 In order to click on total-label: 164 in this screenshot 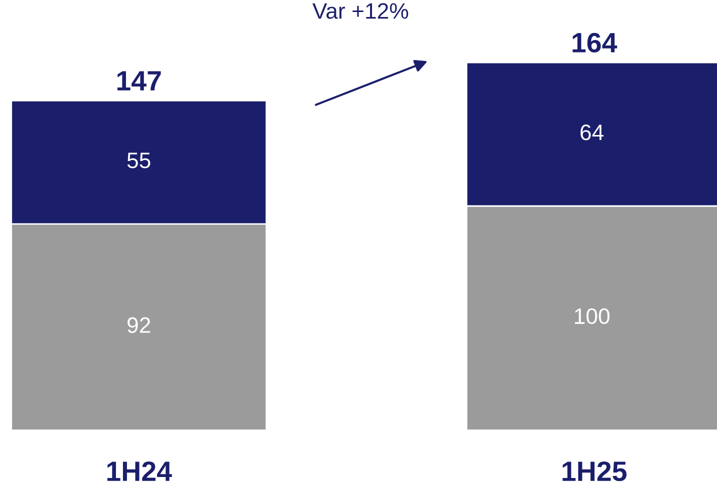, I will do `click(595, 42)`.